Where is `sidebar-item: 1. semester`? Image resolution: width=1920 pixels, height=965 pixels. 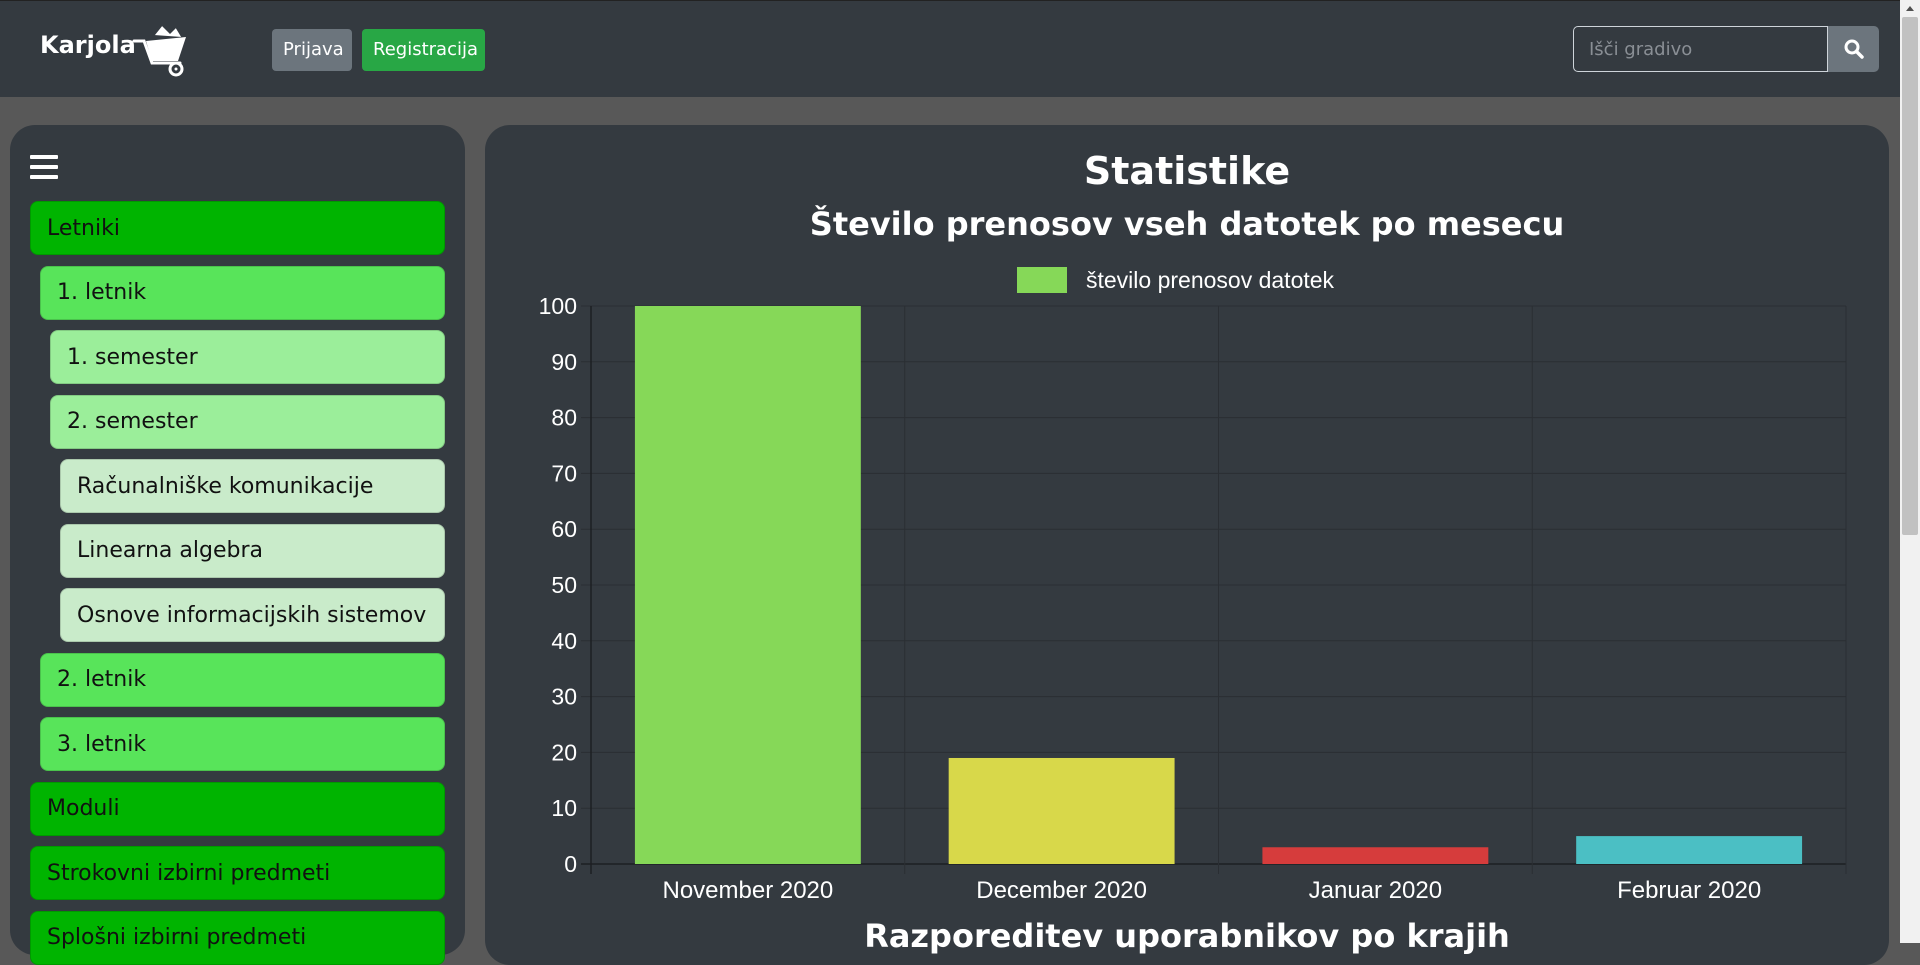 sidebar-item: 1. semester is located at coordinates (247, 357).